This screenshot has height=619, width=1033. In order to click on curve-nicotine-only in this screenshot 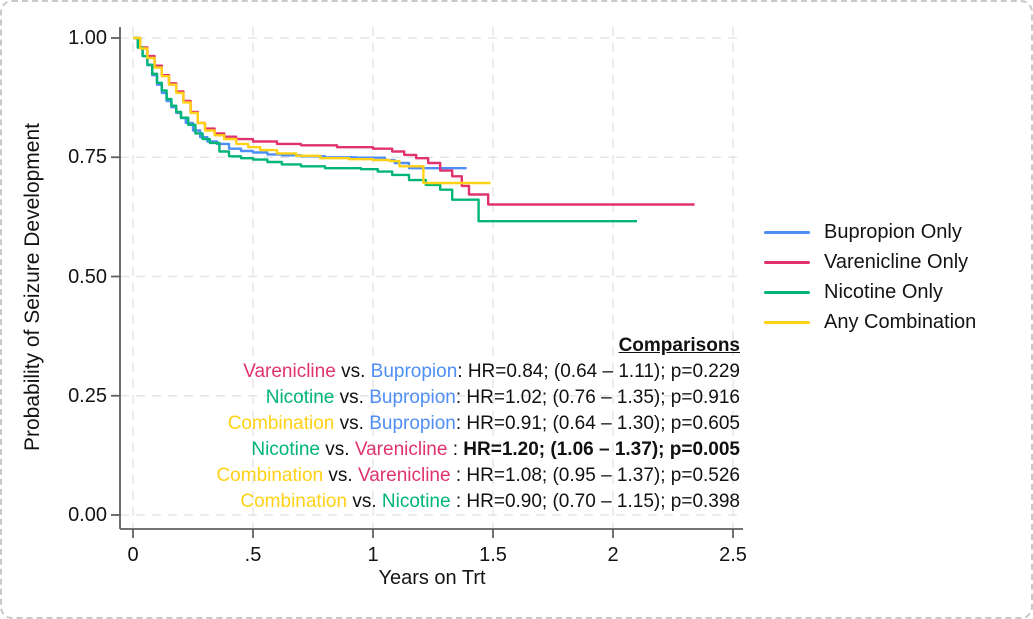, I will do `click(385, 129)`.